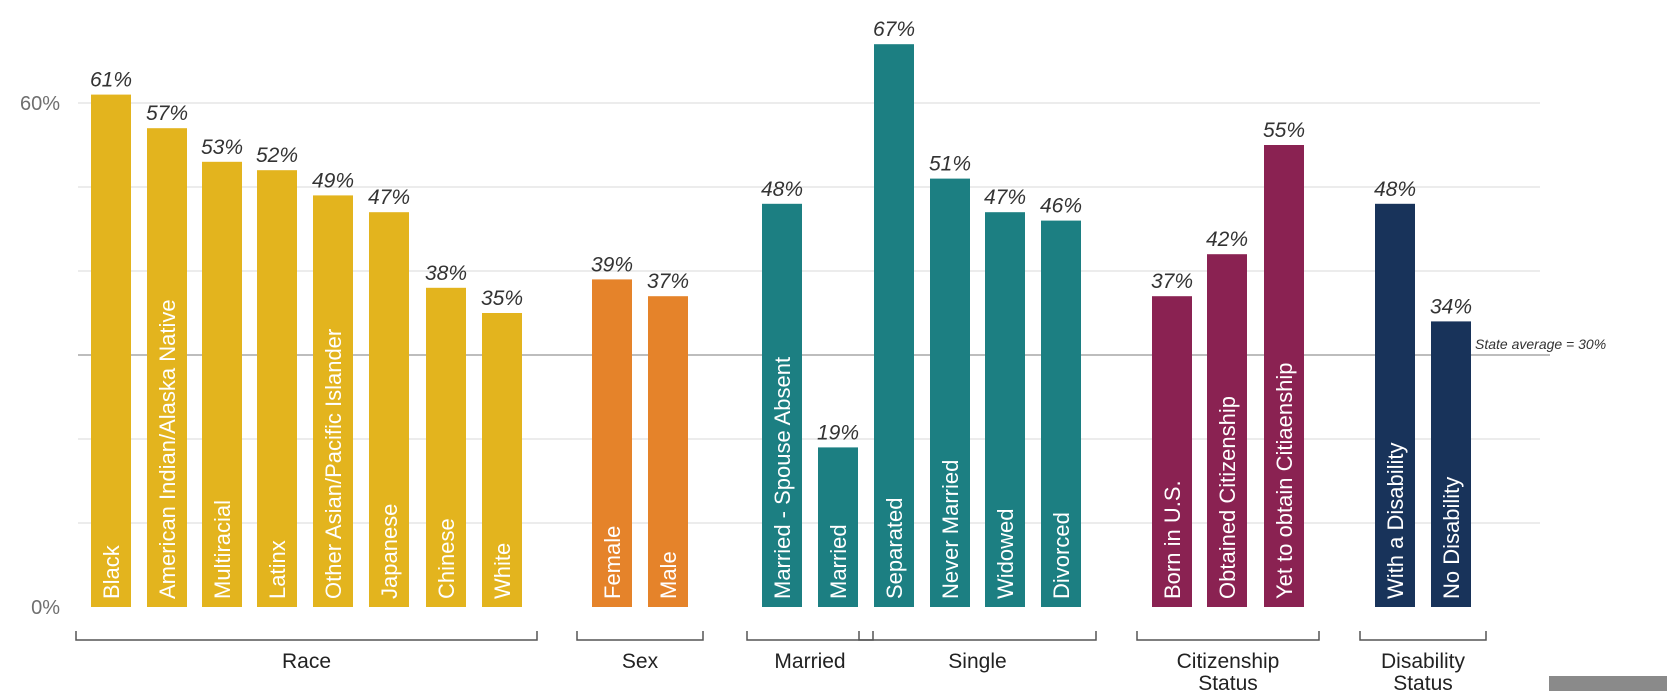 The image size is (1667, 691). Describe the element at coordinates (894, 548) in the screenshot. I see `bar-category-label: Separated` at that location.